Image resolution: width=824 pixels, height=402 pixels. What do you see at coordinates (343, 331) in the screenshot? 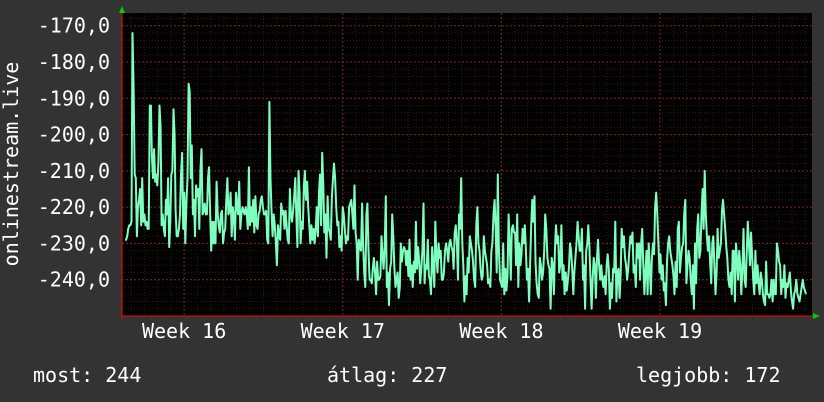
I see `x-tick-label: Week 17` at bounding box center [343, 331].